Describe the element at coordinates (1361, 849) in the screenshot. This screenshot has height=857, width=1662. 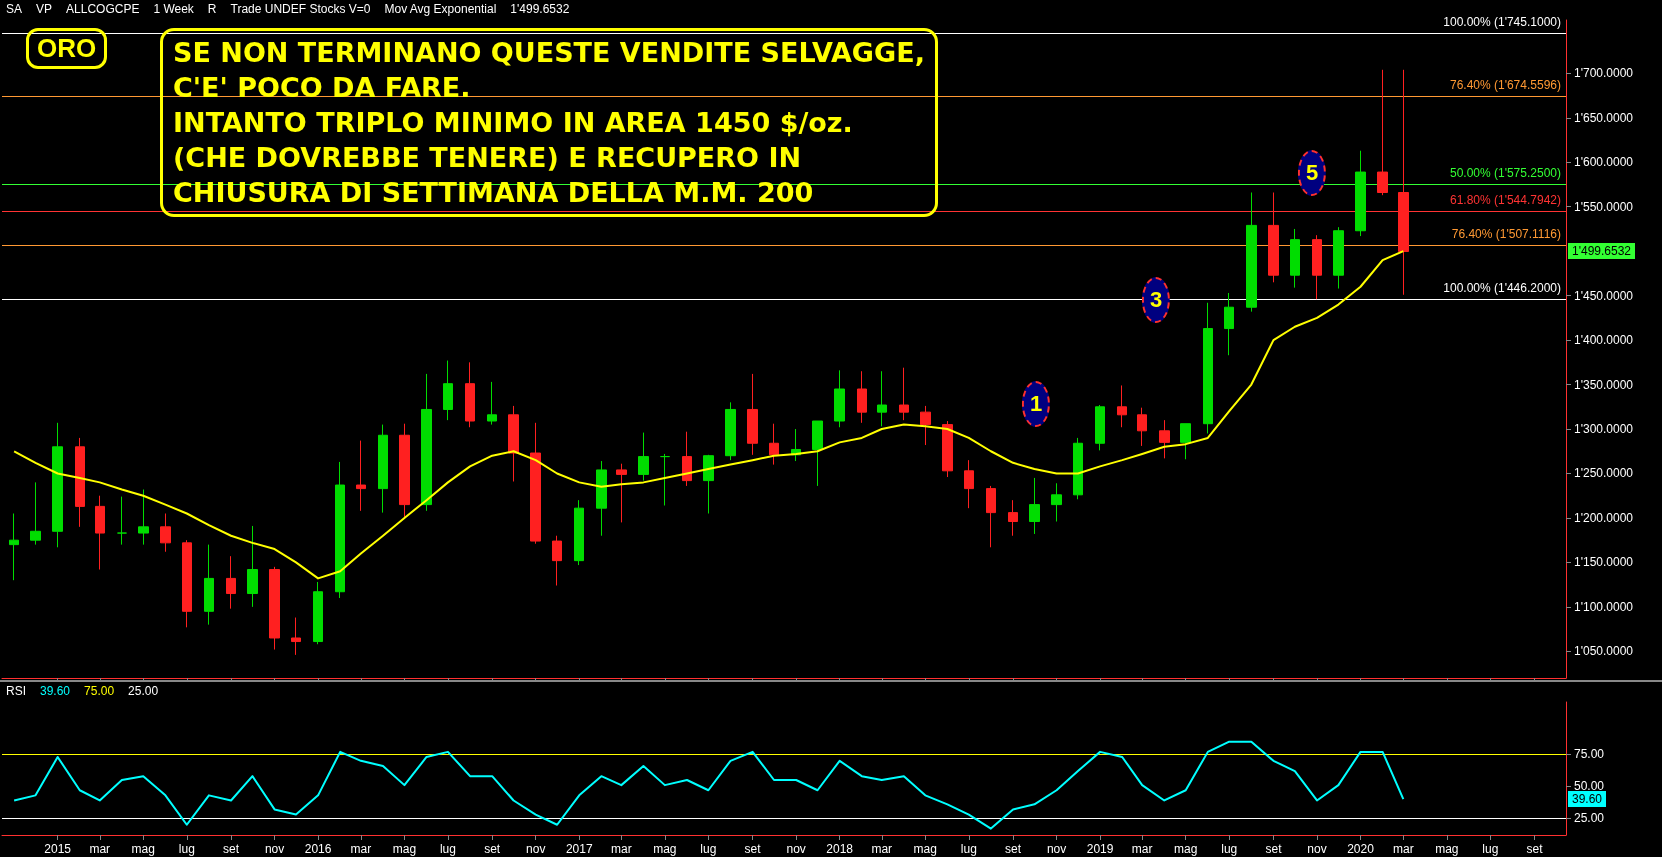
I see `x-tick-label: 2020` at that location.